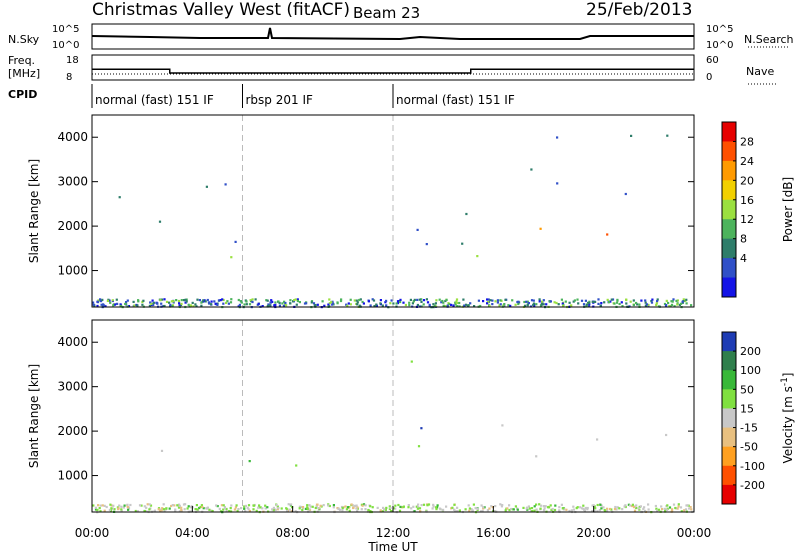  Describe the element at coordinates (34, 416) in the screenshot. I see `y-axis-label: Slant Range [km]` at that location.